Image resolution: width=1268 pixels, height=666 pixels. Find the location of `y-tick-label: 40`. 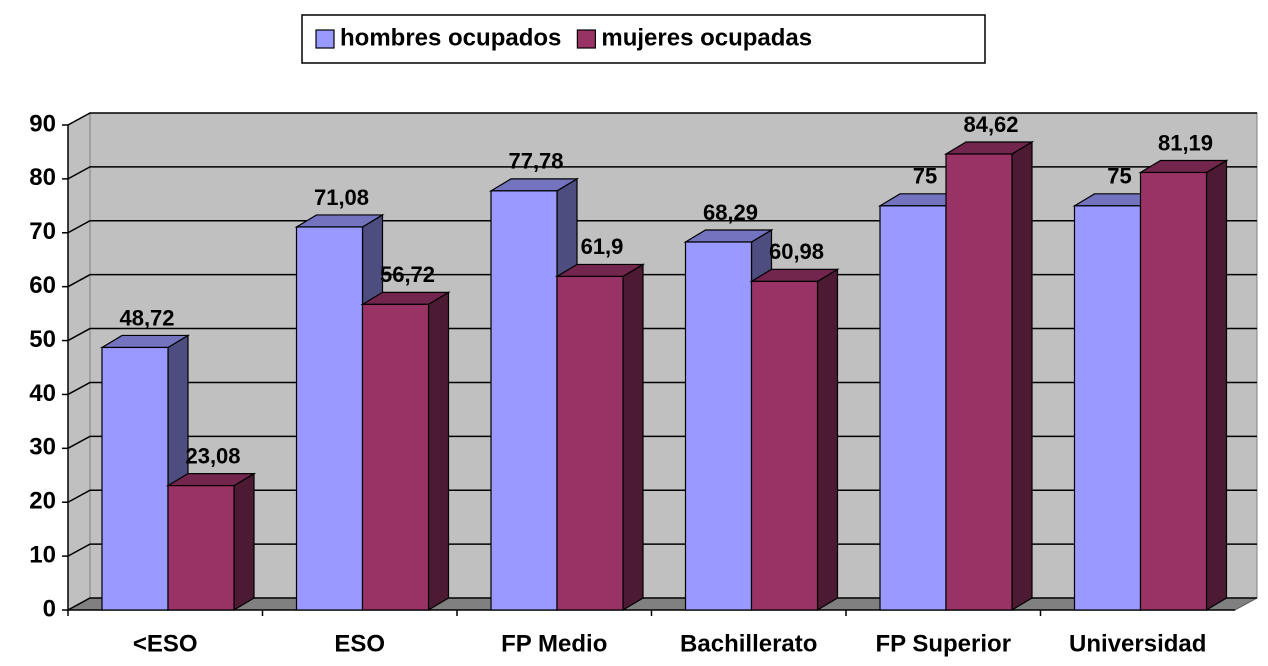

y-tick-label: 40 is located at coordinates (42, 393).